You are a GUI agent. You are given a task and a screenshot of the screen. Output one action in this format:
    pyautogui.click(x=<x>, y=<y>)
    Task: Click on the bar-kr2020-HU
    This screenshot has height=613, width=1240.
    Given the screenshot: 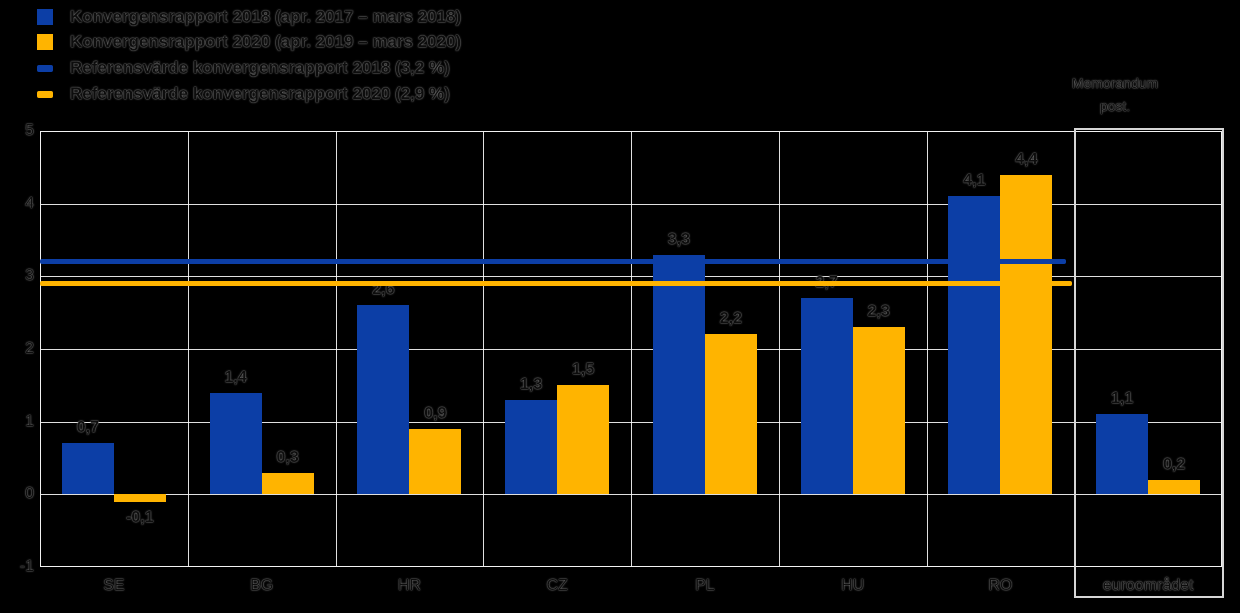 What is the action you would take?
    pyautogui.click(x=878, y=411)
    